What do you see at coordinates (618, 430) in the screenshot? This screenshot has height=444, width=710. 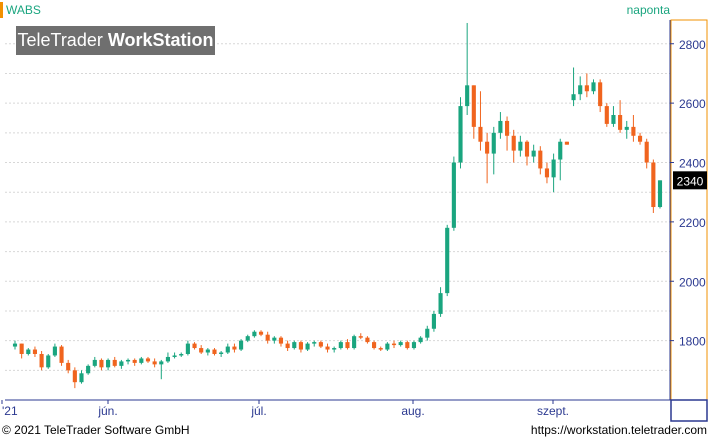 I see `footer-url-link: https://workstation.teletrader.com` at bounding box center [618, 430].